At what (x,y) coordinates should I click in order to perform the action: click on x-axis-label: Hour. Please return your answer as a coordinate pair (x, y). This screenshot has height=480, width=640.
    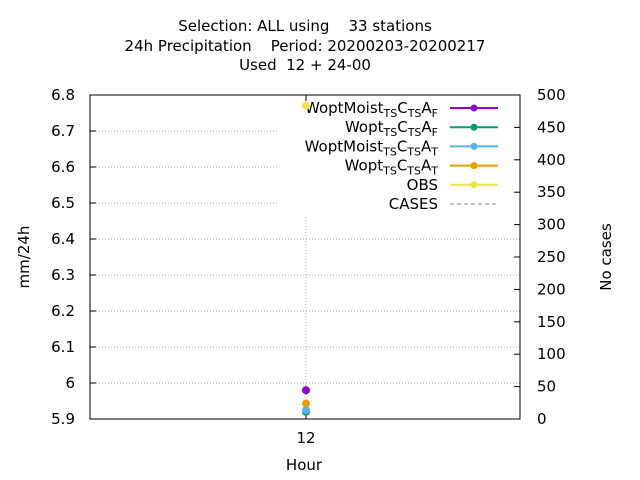
    Looking at the image, I should click on (304, 465).